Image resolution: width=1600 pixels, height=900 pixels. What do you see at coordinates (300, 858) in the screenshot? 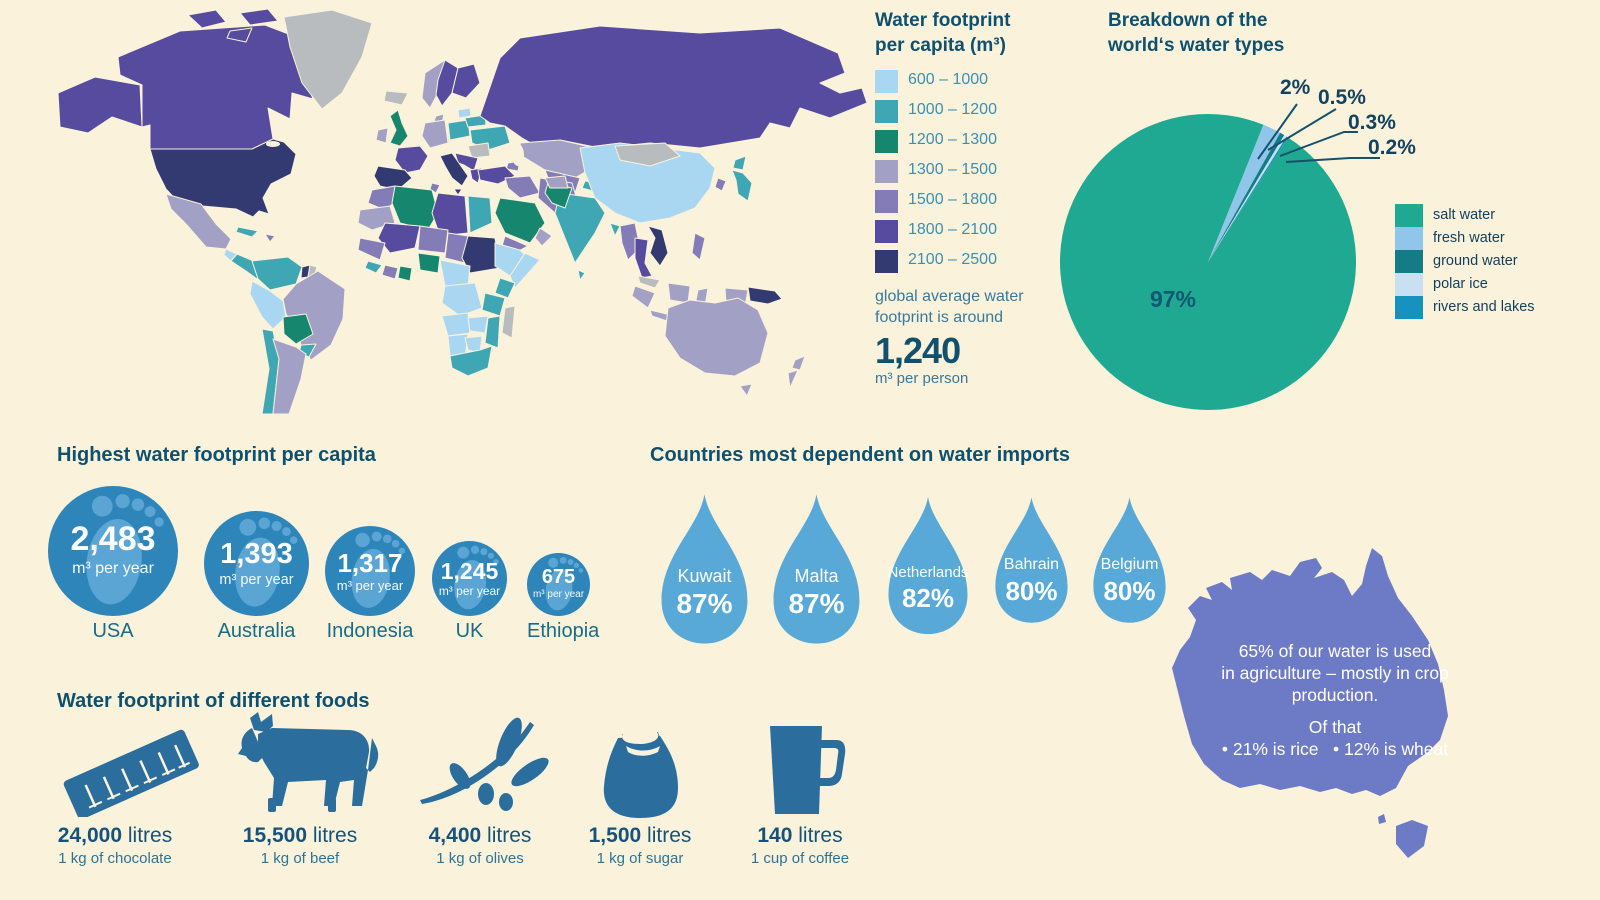
I see `food-label-beef: 1 kg of beef` at bounding box center [300, 858].